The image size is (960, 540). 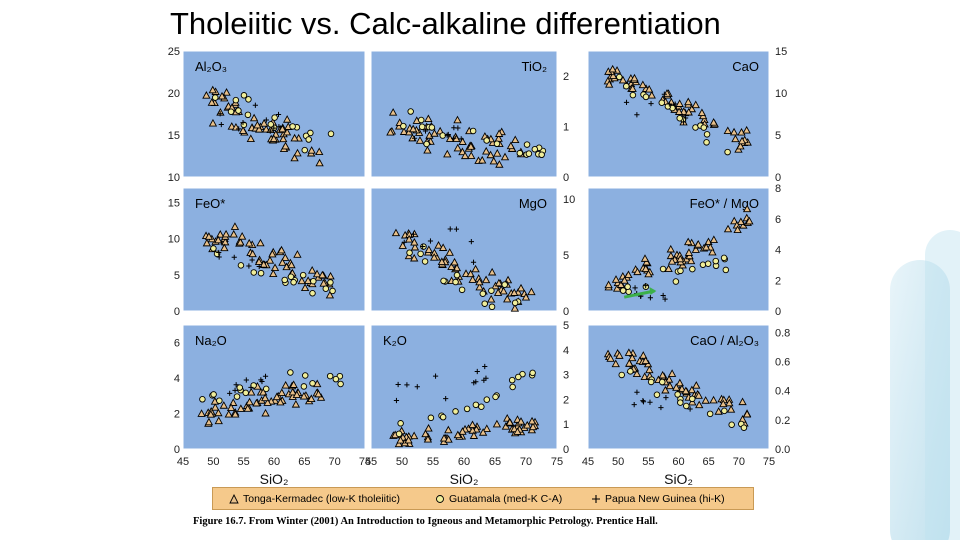 What do you see at coordinates (467, 403) in the screenshot?
I see `panel-7: K₂O 5 4 3 2 1 0 45 50 55 60 65 70 75 SiO₂` at bounding box center [467, 403].